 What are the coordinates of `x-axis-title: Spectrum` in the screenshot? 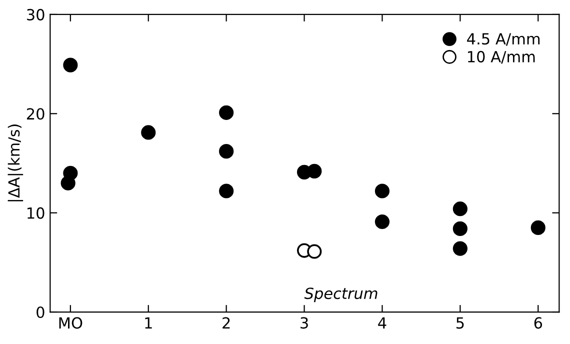 It's located at (341, 295).